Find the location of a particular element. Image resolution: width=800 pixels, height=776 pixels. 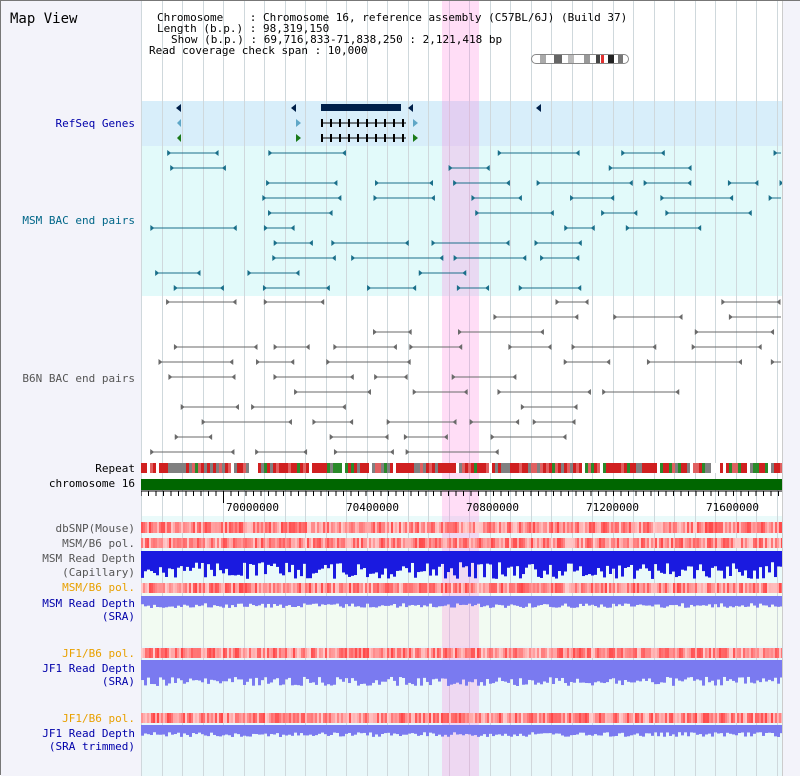

track-label-msm-depth-capillary-sub: (Capillary) is located at coordinates (98, 572).